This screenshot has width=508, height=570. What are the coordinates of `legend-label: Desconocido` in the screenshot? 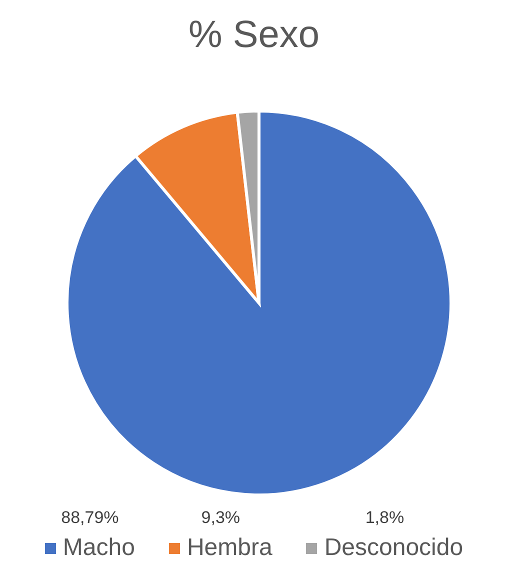 It's located at (394, 548).